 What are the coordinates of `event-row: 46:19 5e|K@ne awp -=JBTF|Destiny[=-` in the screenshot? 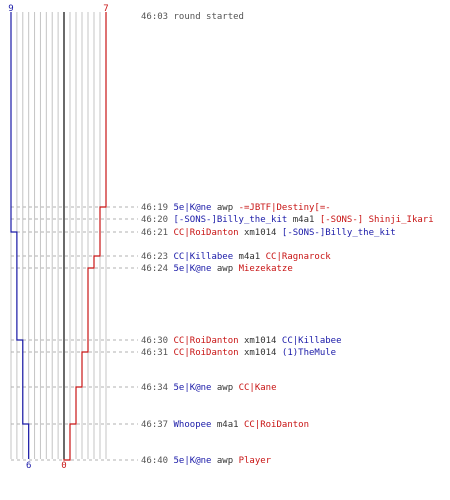 It's located at (236, 208).